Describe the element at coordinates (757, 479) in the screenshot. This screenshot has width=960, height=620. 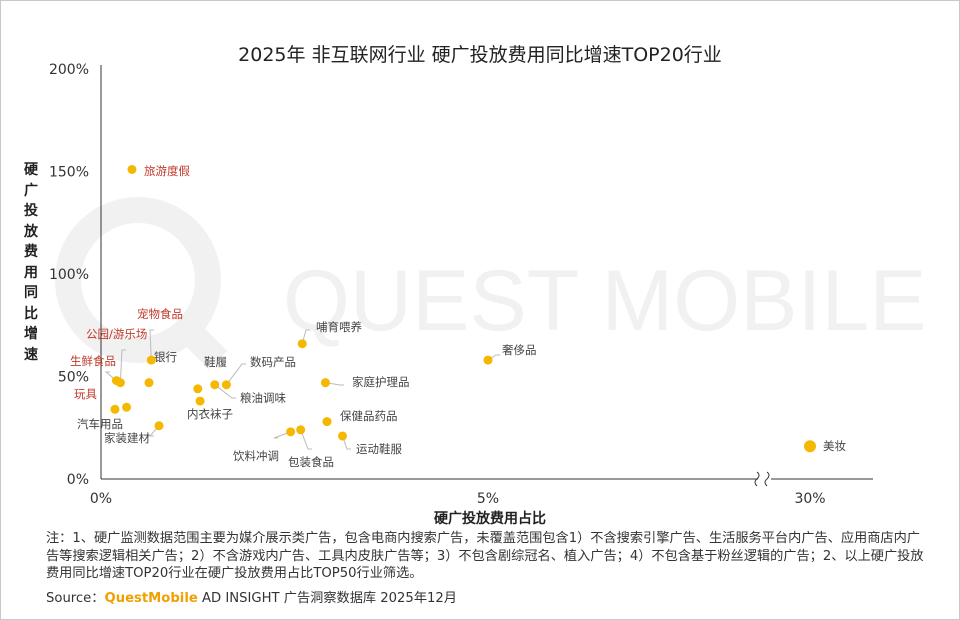
I see `axis-break-left` at that location.